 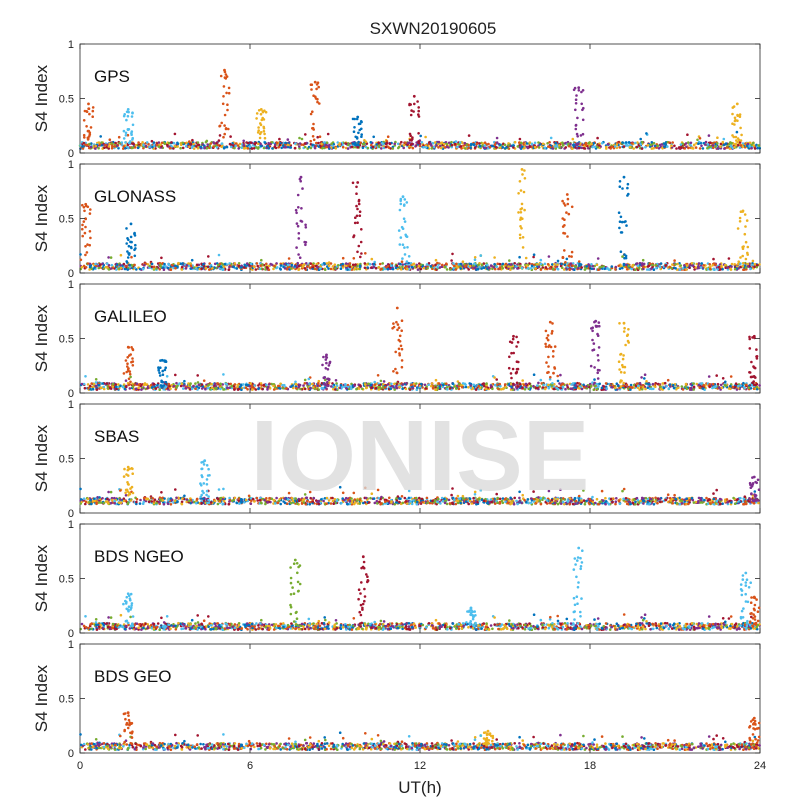 What do you see at coordinates (66, 100) in the screenshot?
I see `y-tick-label: 0.5` at bounding box center [66, 100].